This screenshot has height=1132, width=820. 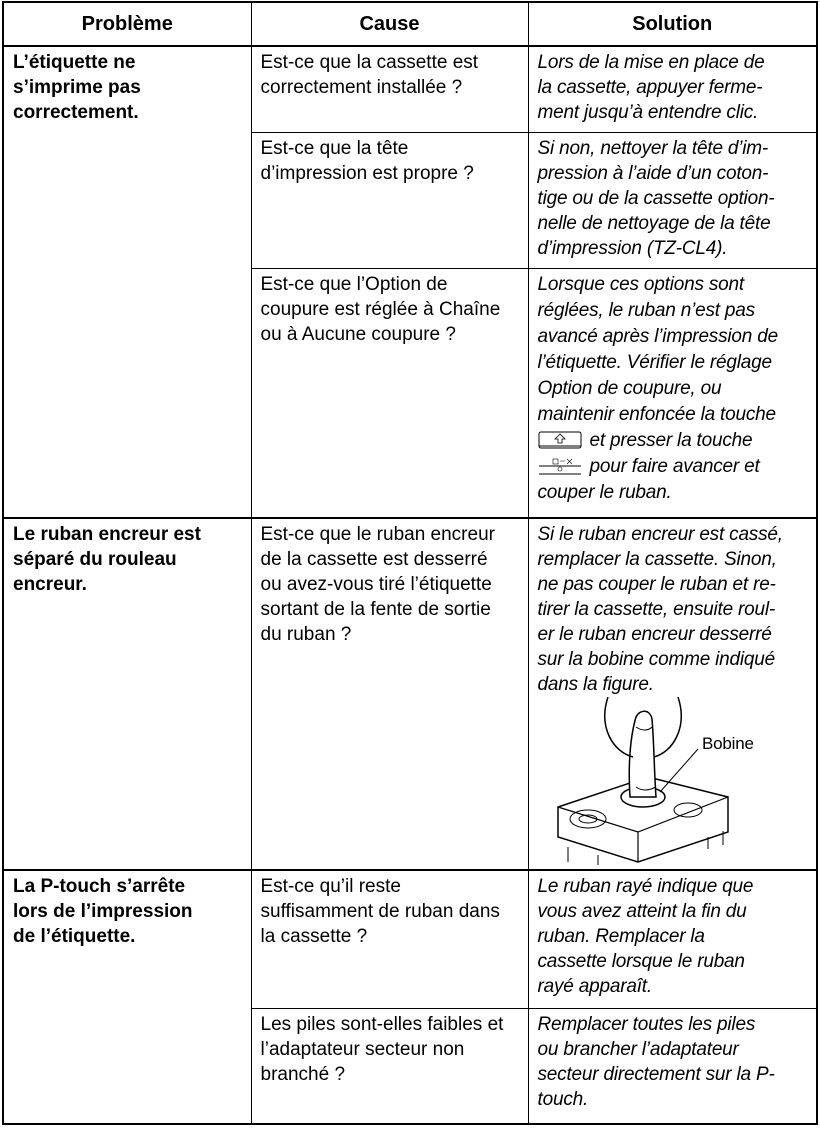 I want to click on line: Le ruban rayé indique que, so click(x=645, y=886).